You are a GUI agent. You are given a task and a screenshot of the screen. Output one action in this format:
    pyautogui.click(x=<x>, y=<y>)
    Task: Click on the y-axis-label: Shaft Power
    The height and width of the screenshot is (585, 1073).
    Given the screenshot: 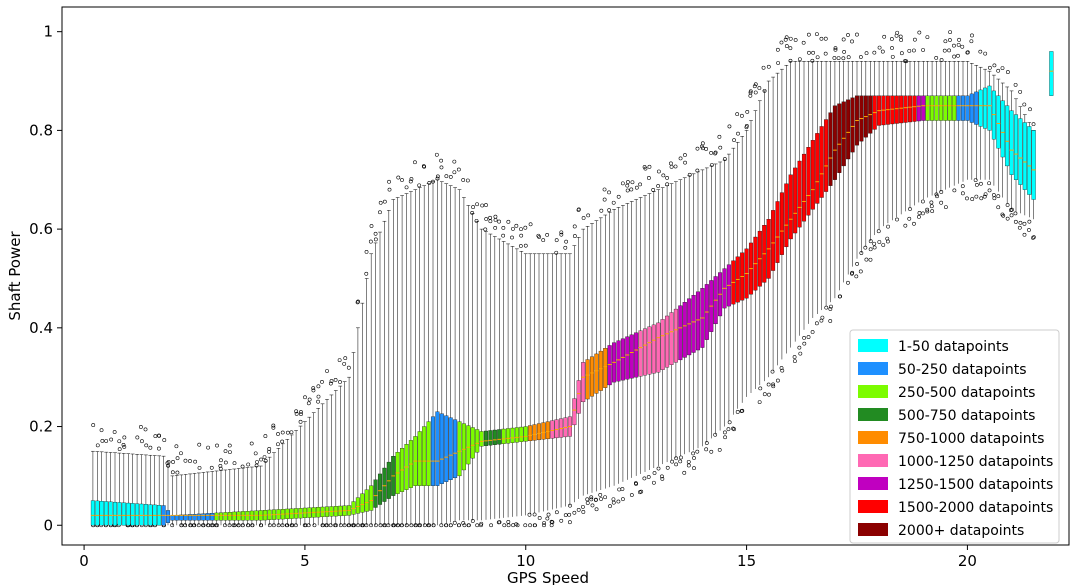 What is the action you would take?
    pyautogui.click(x=15, y=276)
    